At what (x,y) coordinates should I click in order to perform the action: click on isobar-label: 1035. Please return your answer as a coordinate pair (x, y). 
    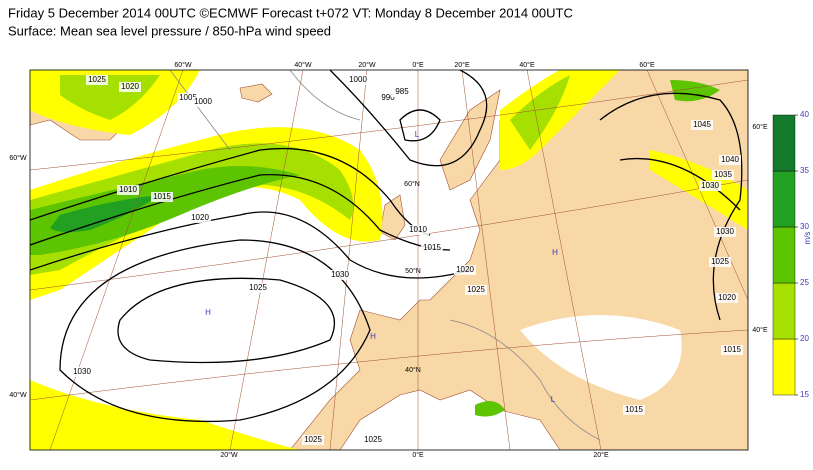
    Looking at the image, I should click on (723, 174).